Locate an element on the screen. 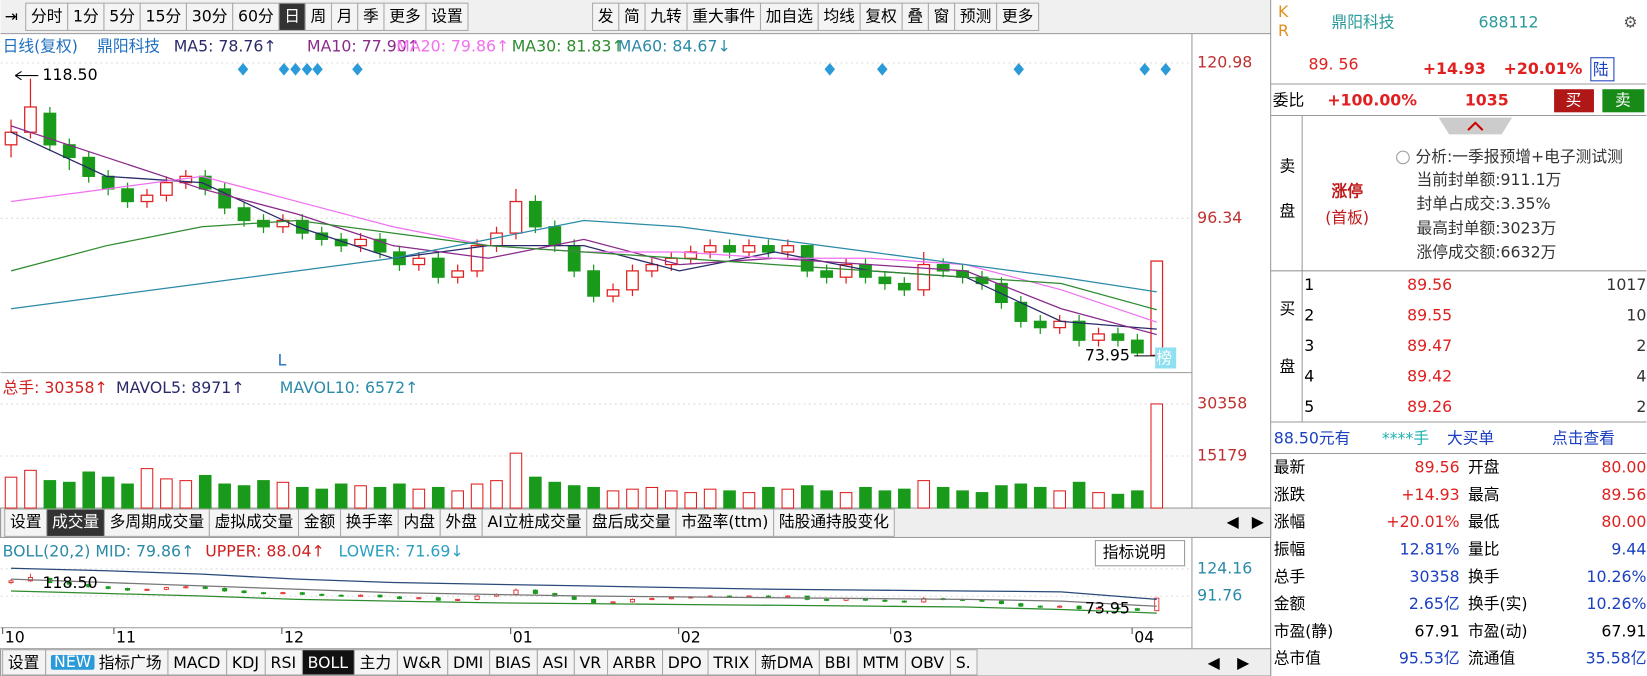 The width and height of the screenshot is (1647, 676). tab-label: AI立桩成交量 is located at coordinates (534, 521).